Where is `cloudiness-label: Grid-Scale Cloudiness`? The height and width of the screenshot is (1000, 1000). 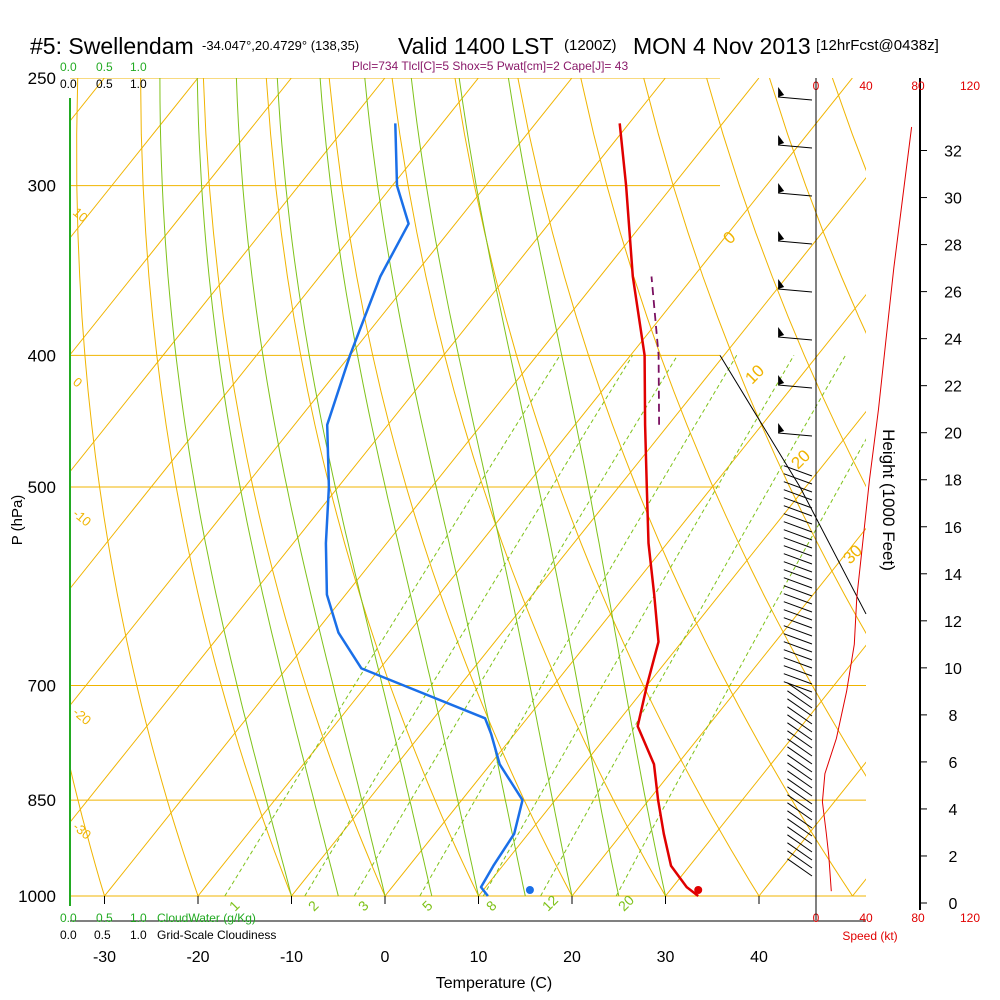 cloudiness-label: Grid-Scale Cloudiness is located at coordinates (216, 935).